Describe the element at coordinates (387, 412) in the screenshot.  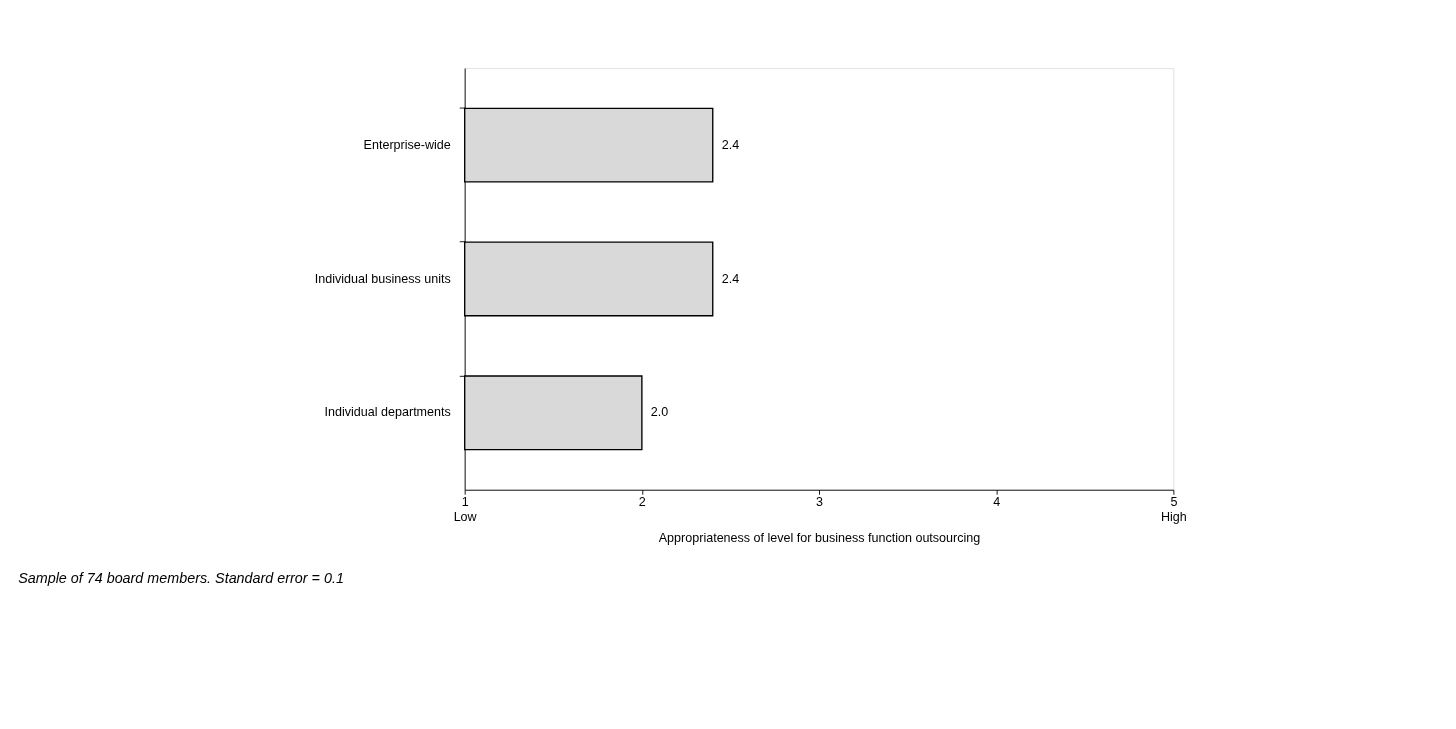
I see `y-tick-label: Individual departments` at that location.